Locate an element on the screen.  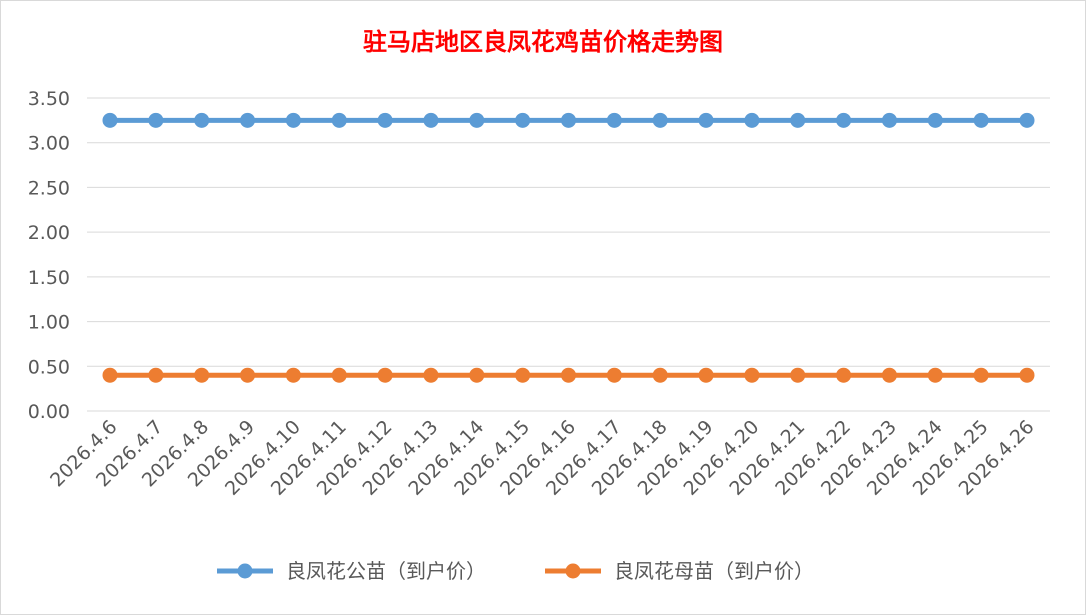
y-tick-label: 1.00 is located at coordinates (49, 323).